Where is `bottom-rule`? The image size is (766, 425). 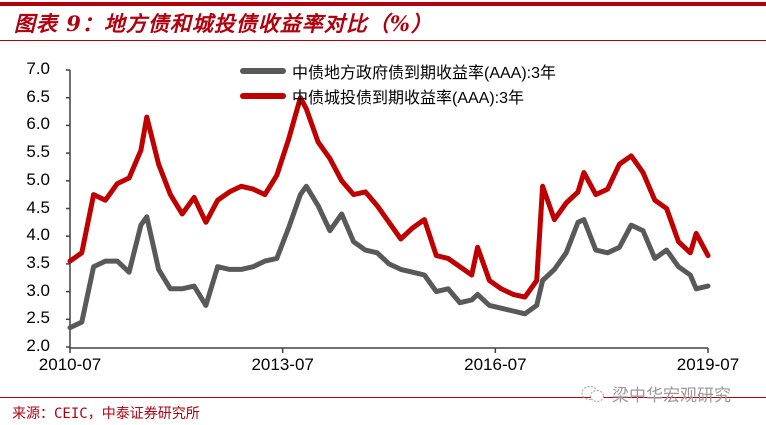 bottom-rule is located at coordinates (383, 397).